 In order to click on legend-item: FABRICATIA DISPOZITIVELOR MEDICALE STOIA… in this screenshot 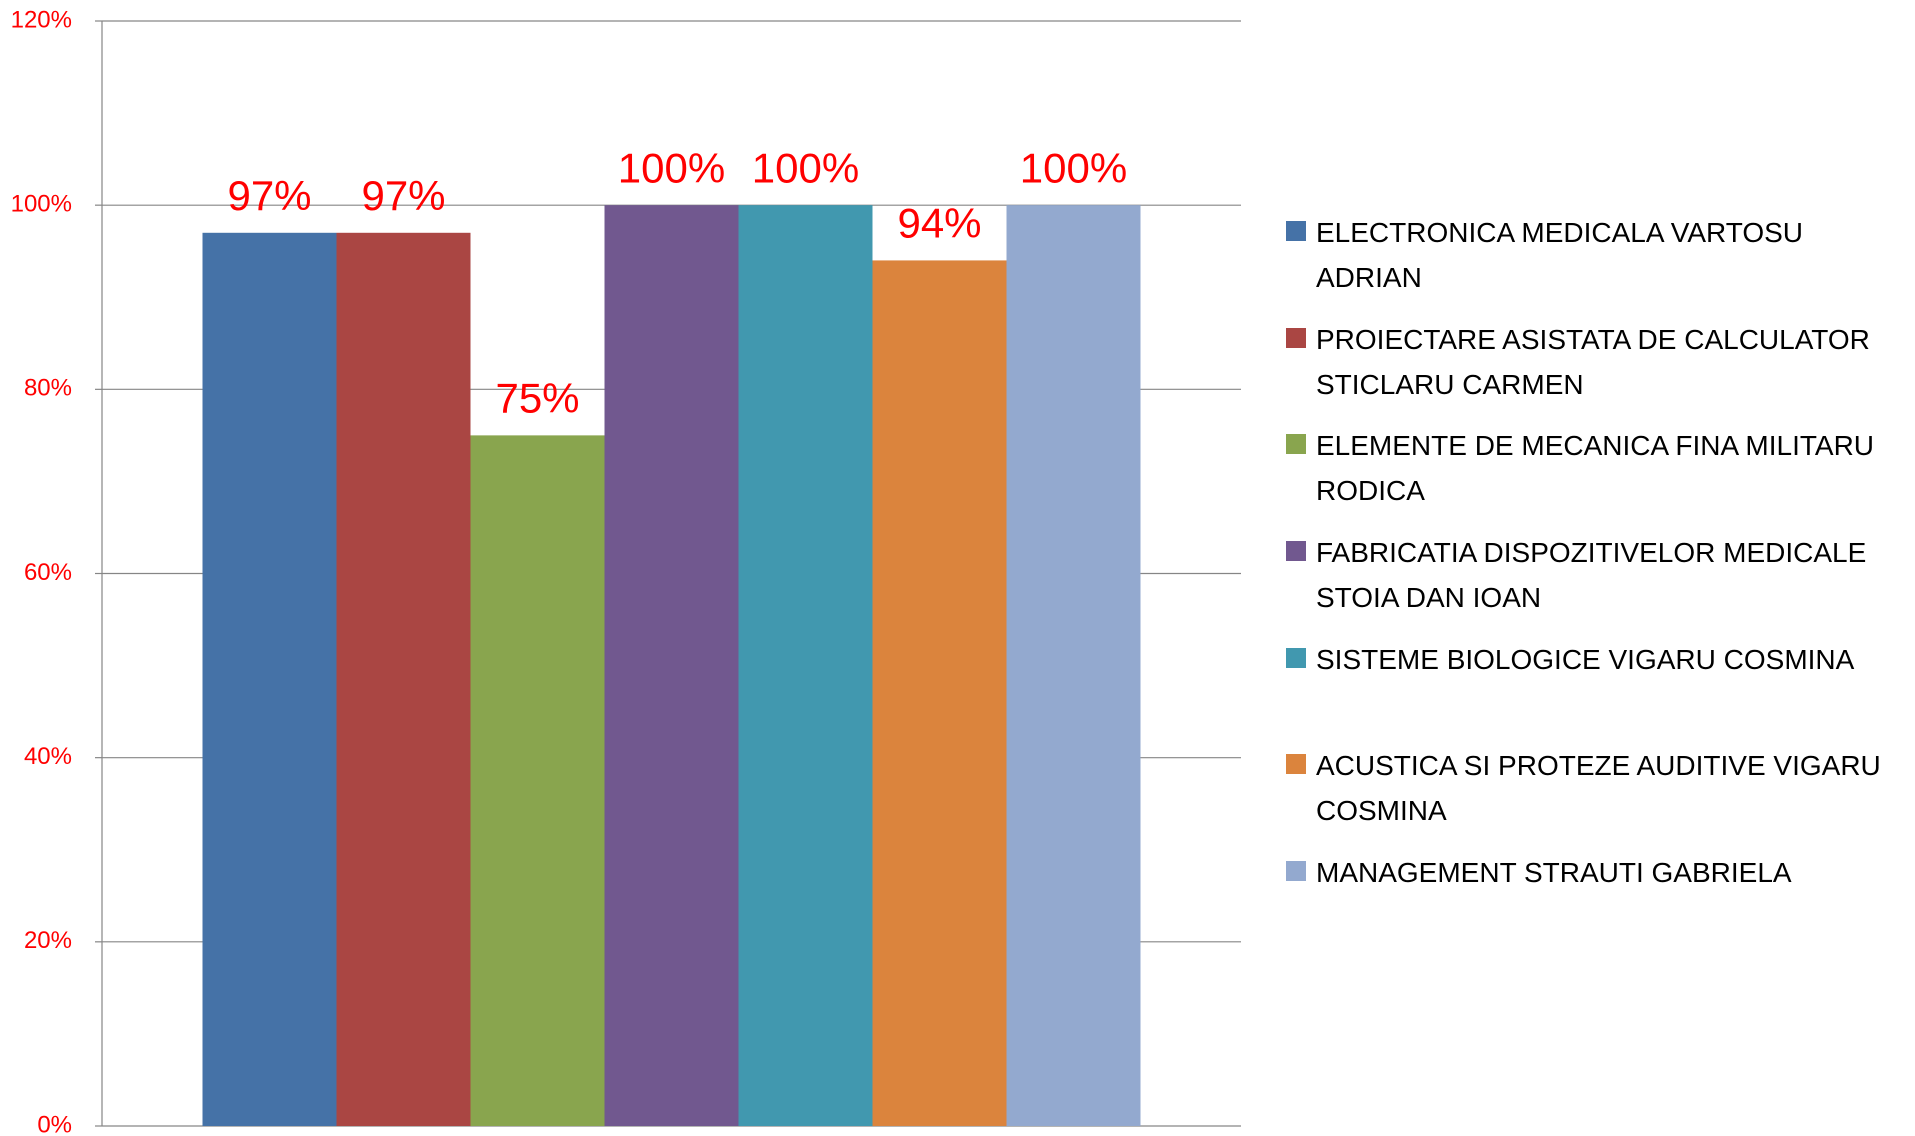, I will do `click(1598, 575)`.